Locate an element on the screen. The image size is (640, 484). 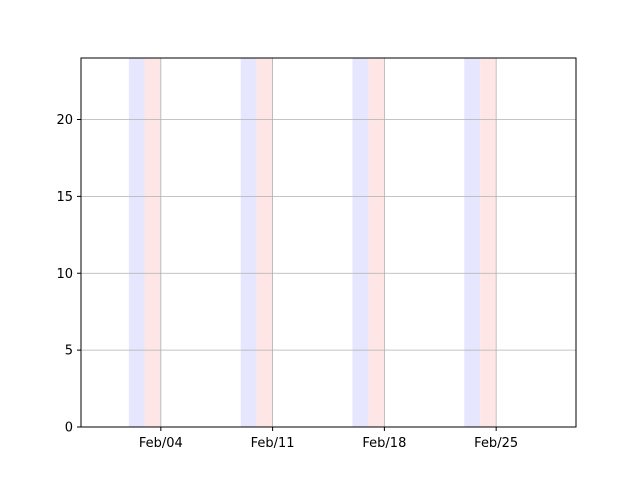
x-tick-label-1: Feb/11 is located at coordinates (273, 443).